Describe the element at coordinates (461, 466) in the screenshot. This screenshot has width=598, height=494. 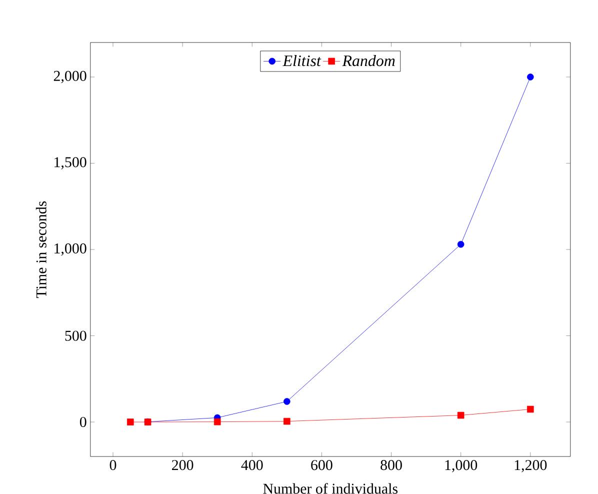
I see `x-tick-label: 1,000` at that location.